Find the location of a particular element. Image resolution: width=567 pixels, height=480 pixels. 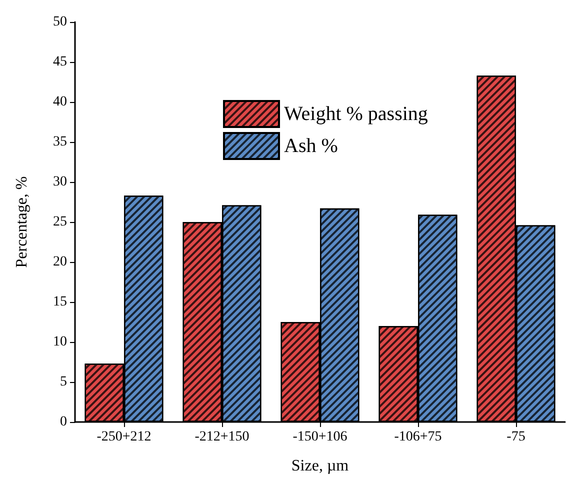

x-axis-title: Size, µm is located at coordinates (320, 466).